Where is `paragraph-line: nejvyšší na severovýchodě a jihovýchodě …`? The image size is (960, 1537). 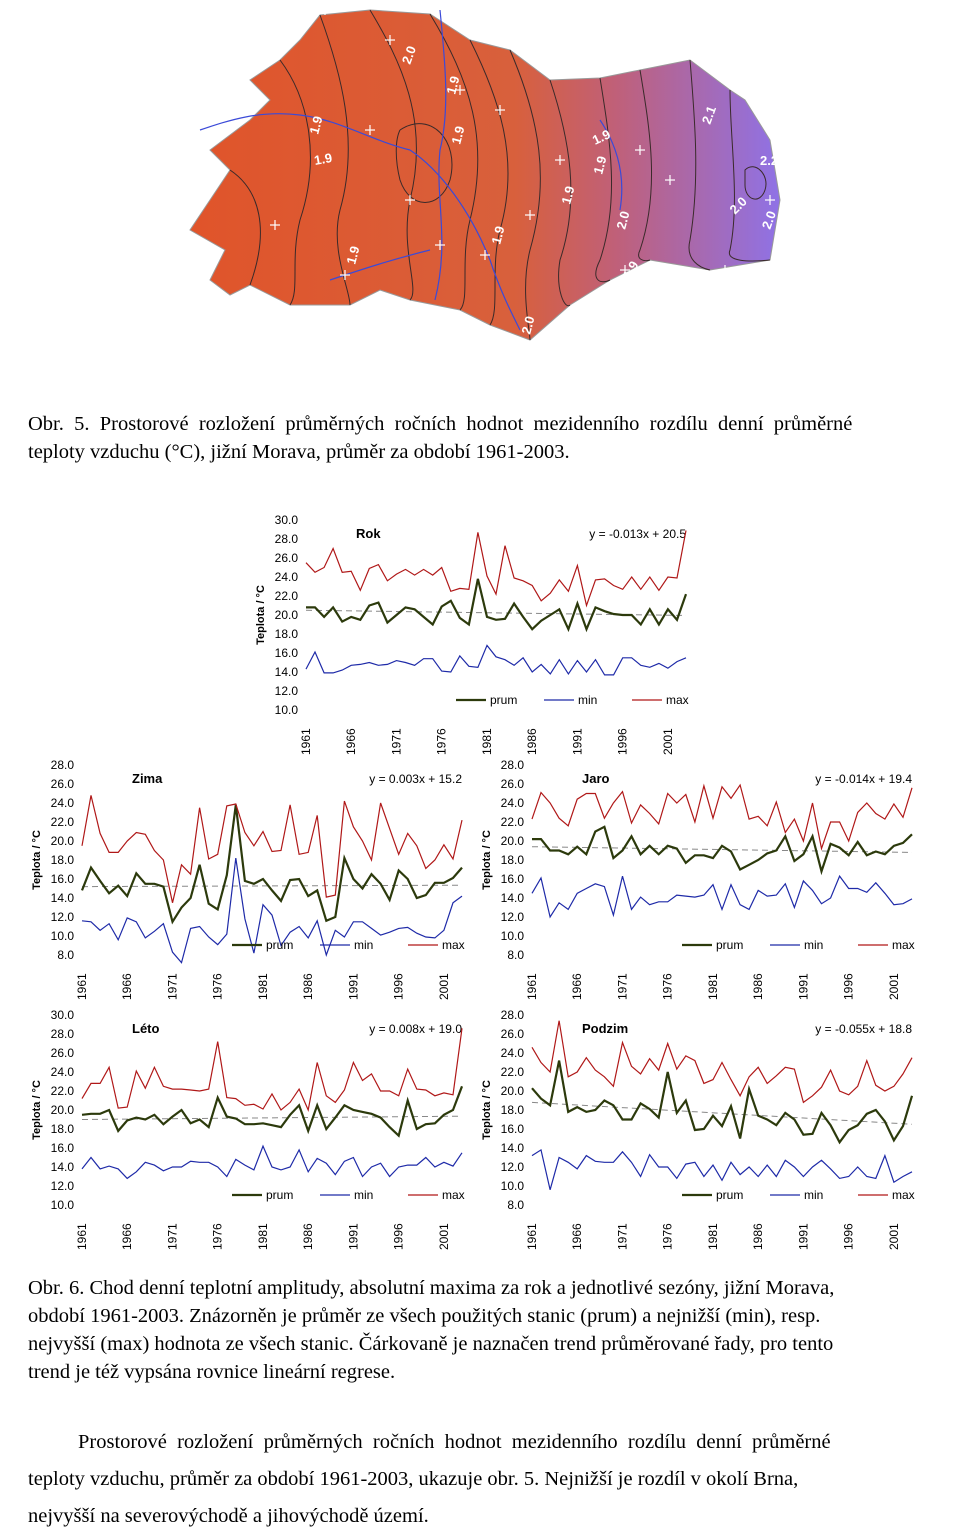
paragraph-line: nejvyšší na severovýchodě a jihovýchodě … is located at coordinates (228, 1516).